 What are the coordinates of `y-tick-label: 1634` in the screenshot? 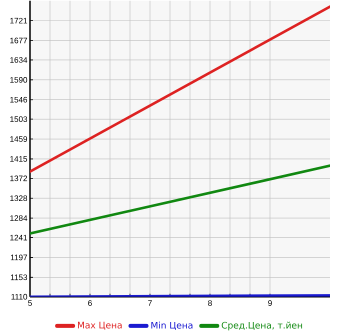 It's located at (19, 60).